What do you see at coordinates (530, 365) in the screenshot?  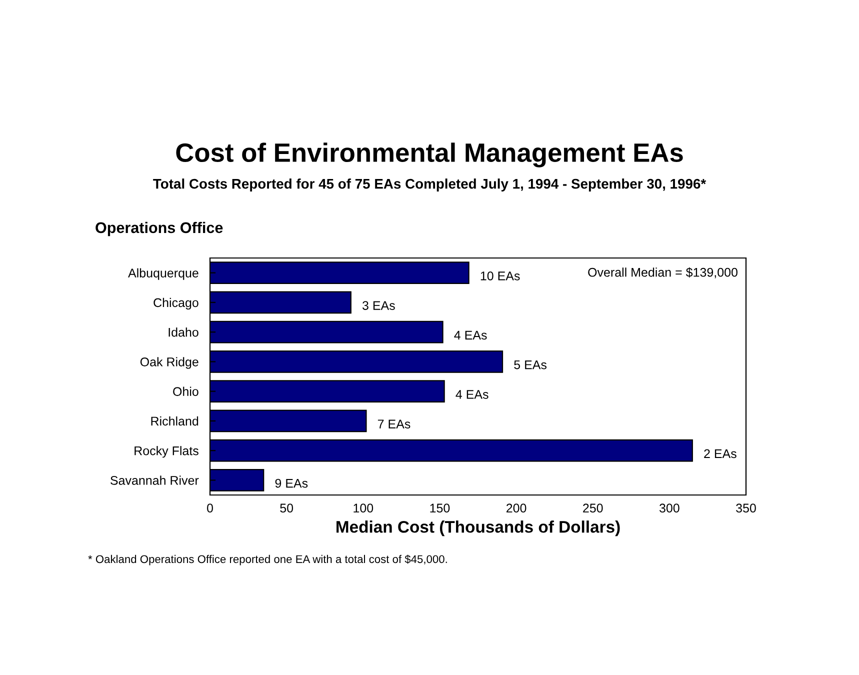 I see `annotation: 5 EAs` at bounding box center [530, 365].